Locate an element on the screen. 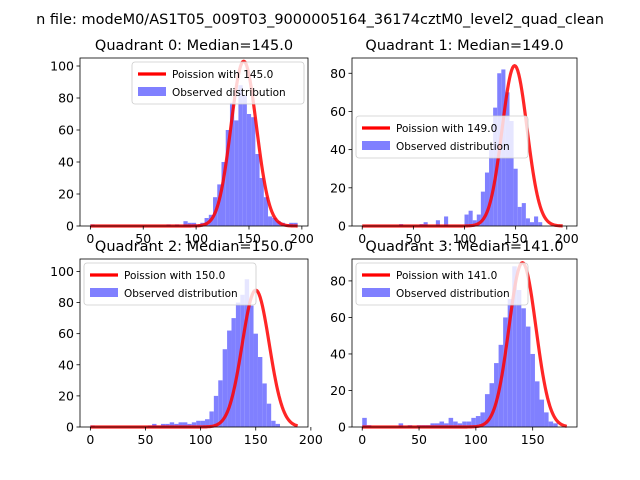  legend: Poission with 150.0 Observed distribution is located at coordinates (170, 284).